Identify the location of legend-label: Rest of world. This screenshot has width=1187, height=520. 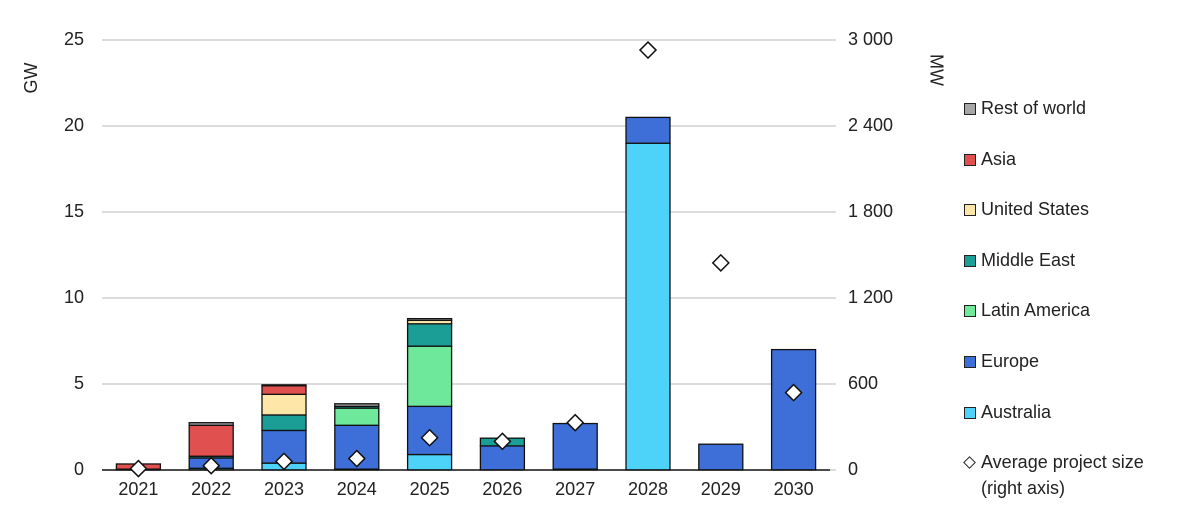
(1034, 108).